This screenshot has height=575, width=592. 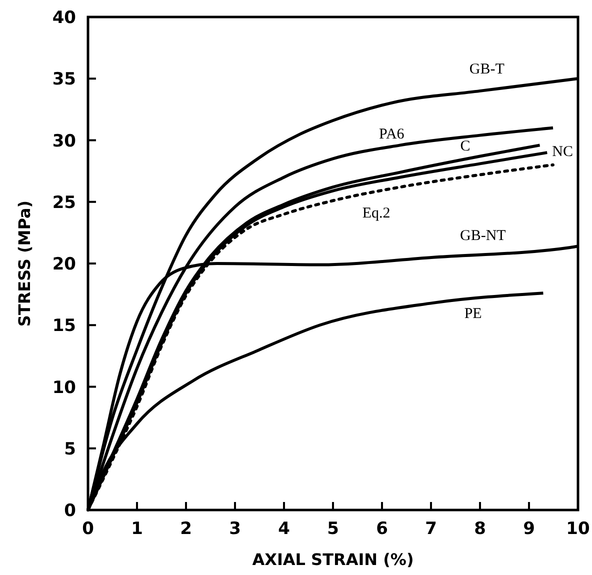 I want to click on y-tick-label: 15, so click(x=64, y=326).